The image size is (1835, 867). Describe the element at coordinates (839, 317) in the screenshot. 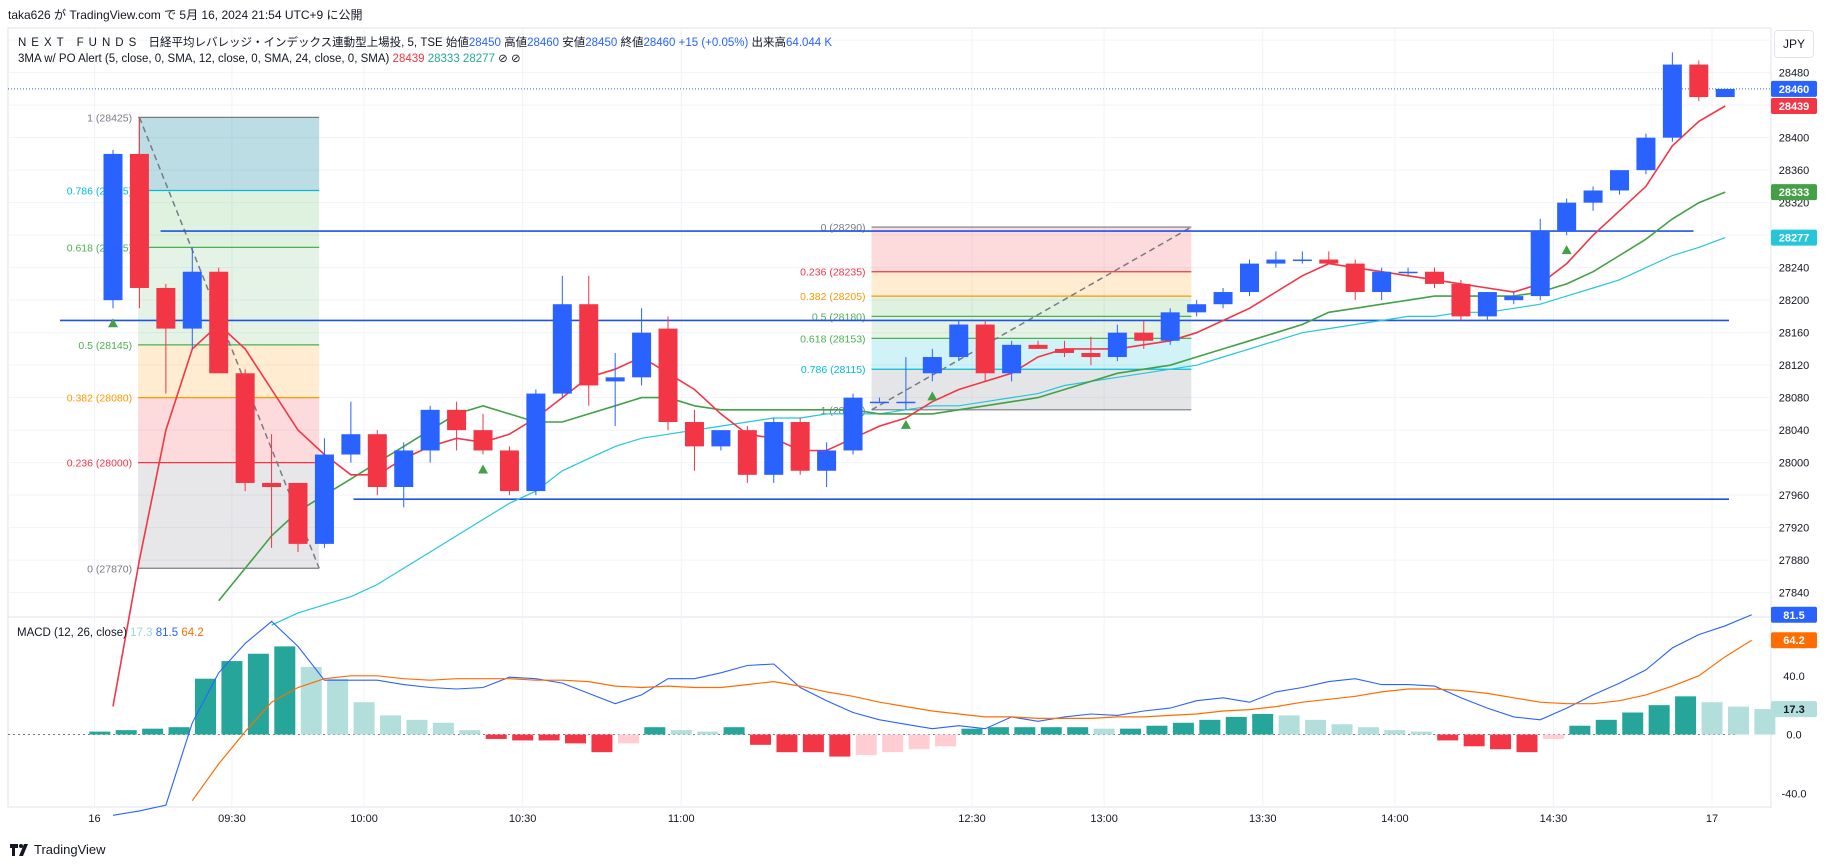

I see `fib2-level-label: 0.5 (28180)` at that location.